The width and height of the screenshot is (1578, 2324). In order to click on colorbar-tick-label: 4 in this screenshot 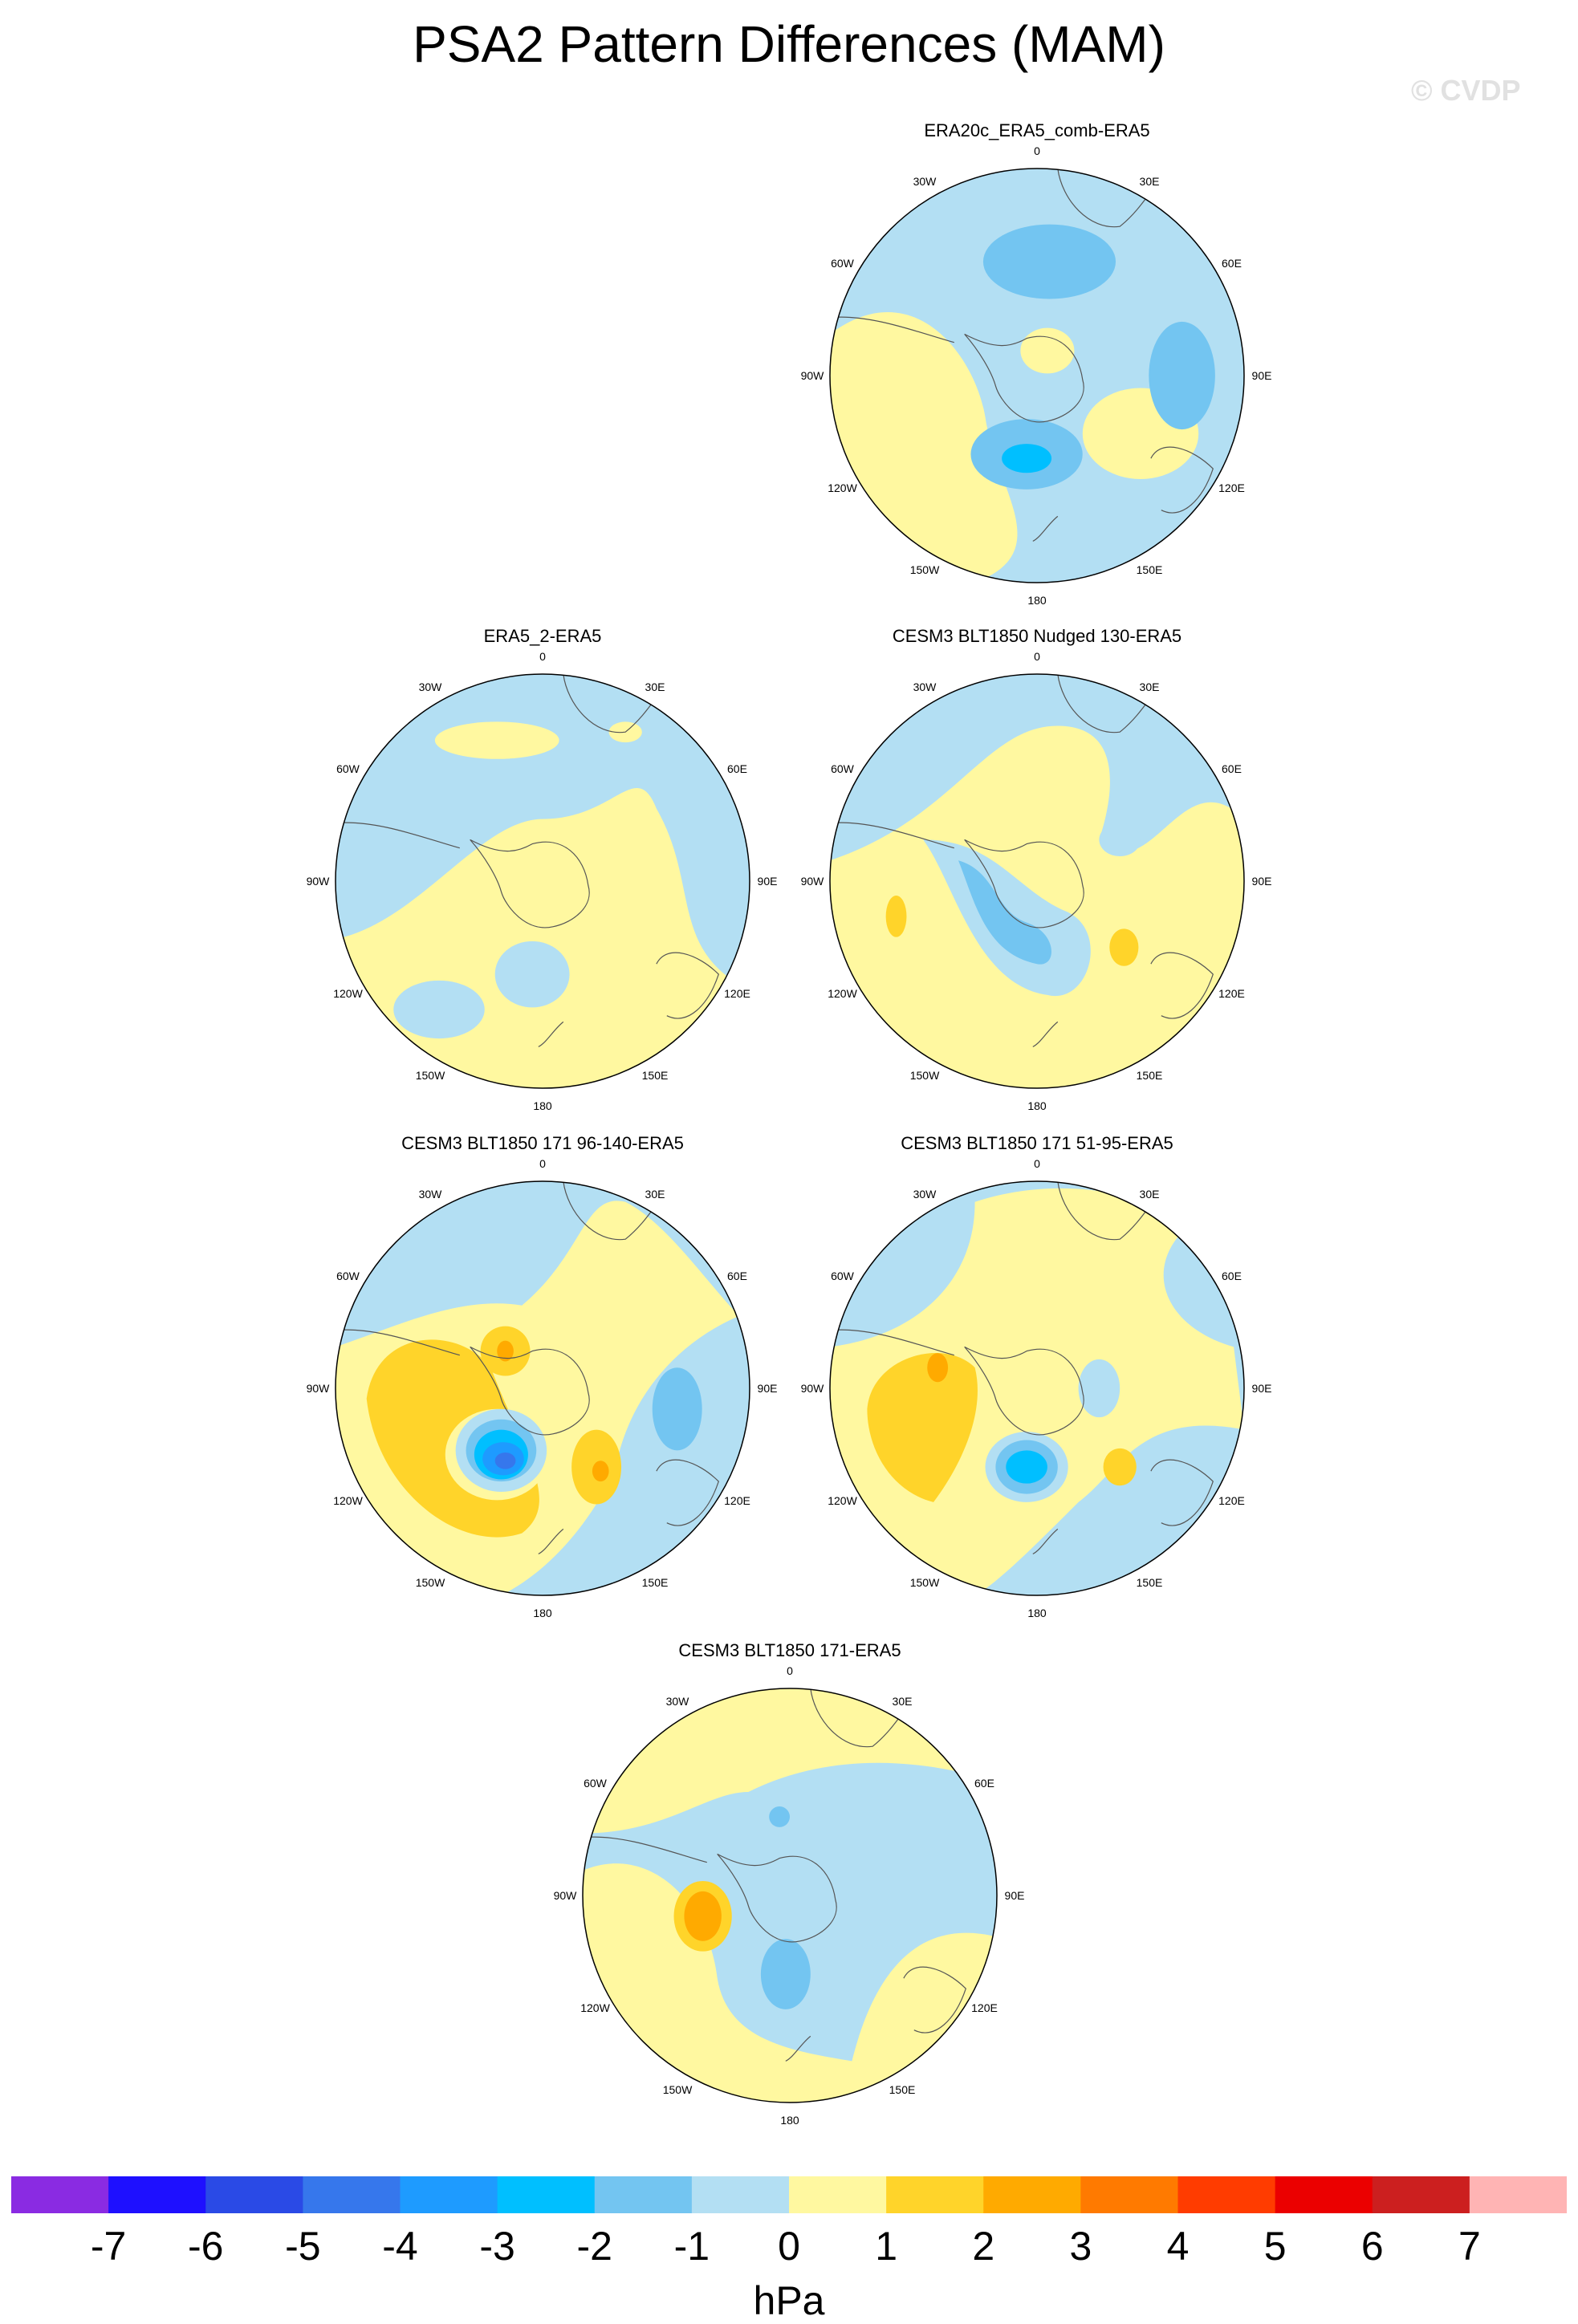, I will do `click(1178, 2246)`.